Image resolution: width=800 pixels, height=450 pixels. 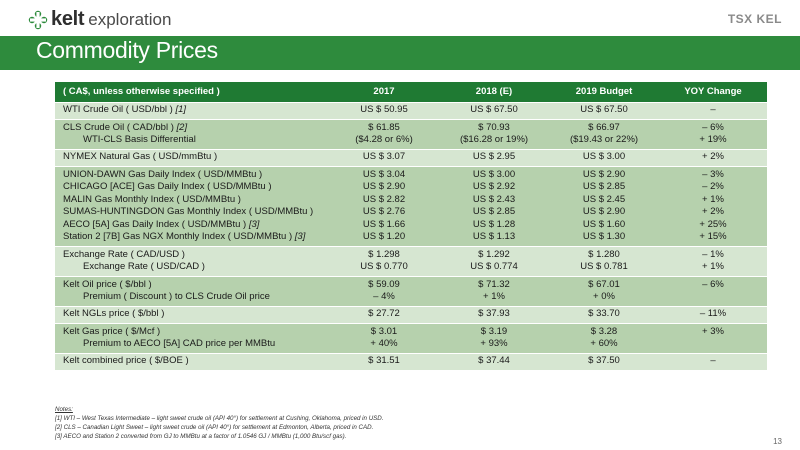 I want to click on cell-value: US $ 50.95, so click(x=384, y=110).